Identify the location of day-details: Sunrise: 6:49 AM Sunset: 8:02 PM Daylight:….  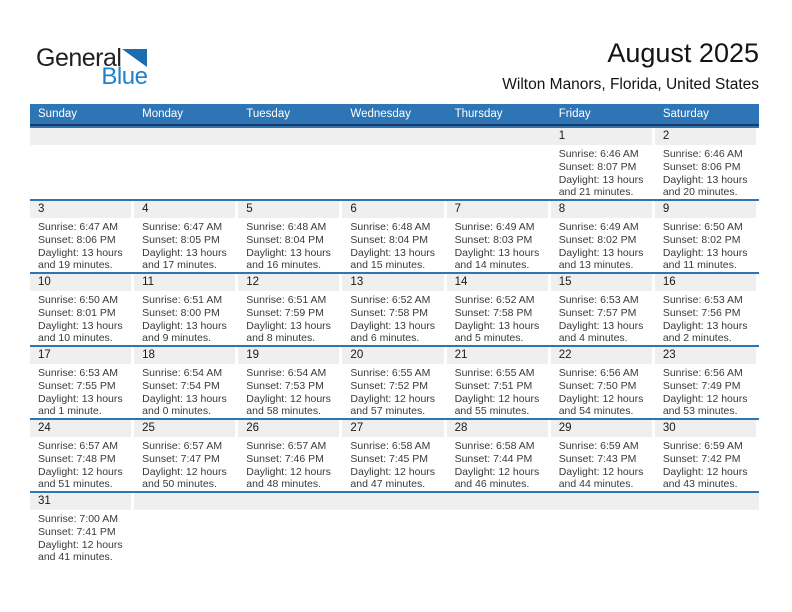
(603, 245).